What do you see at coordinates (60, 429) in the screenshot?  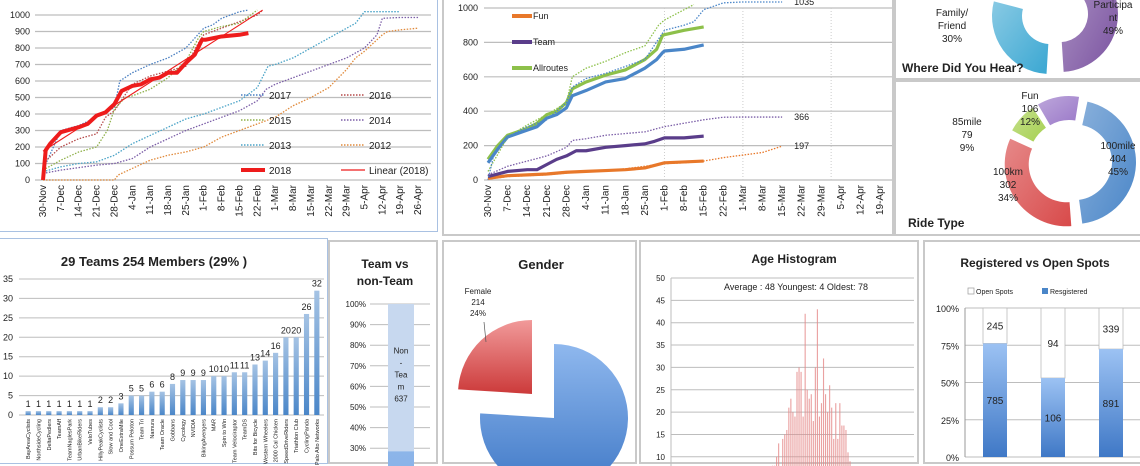 I see `x-tick-label: TeamAff` at bounding box center [60, 429].